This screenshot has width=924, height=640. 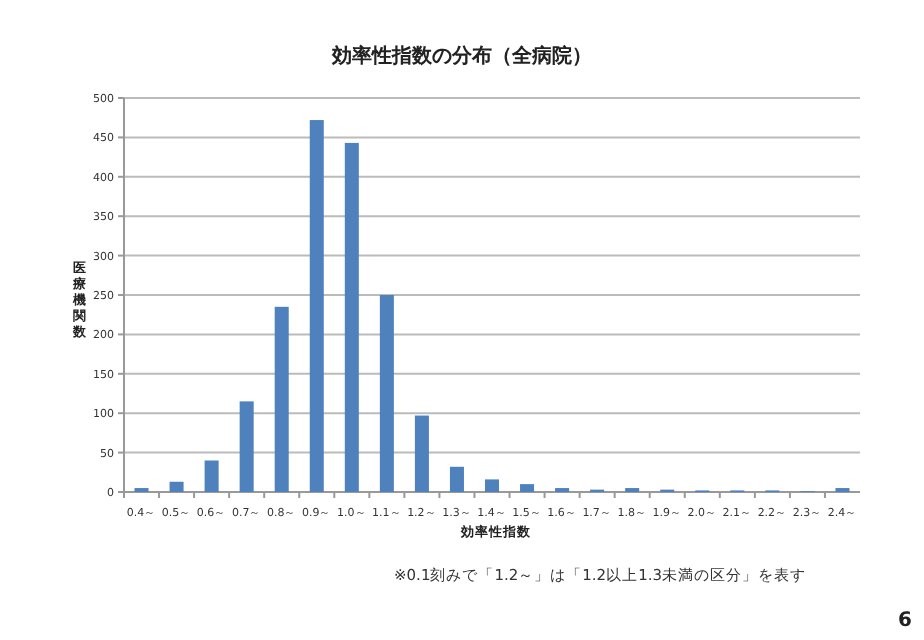 I want to click on text: 6, so click(x=905, y=621).